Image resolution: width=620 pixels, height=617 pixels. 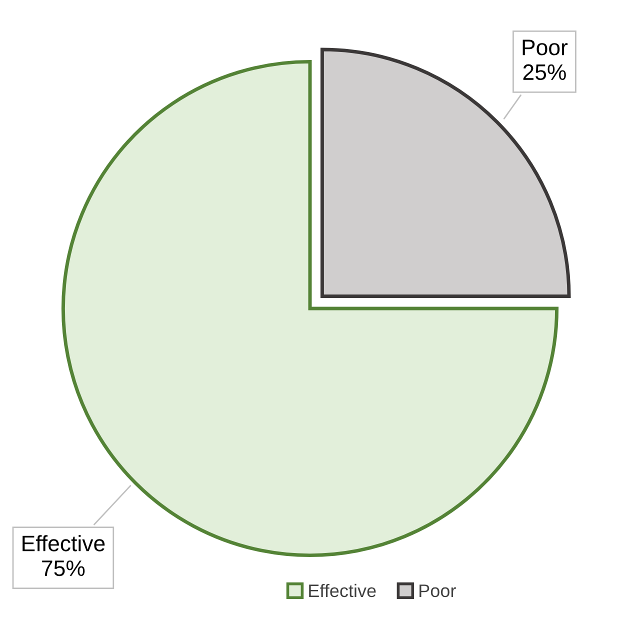 What do you see at coordinates (342, 591) in the screenshot?
I see `legend-label: Effective` at bounding box center [342, 591].